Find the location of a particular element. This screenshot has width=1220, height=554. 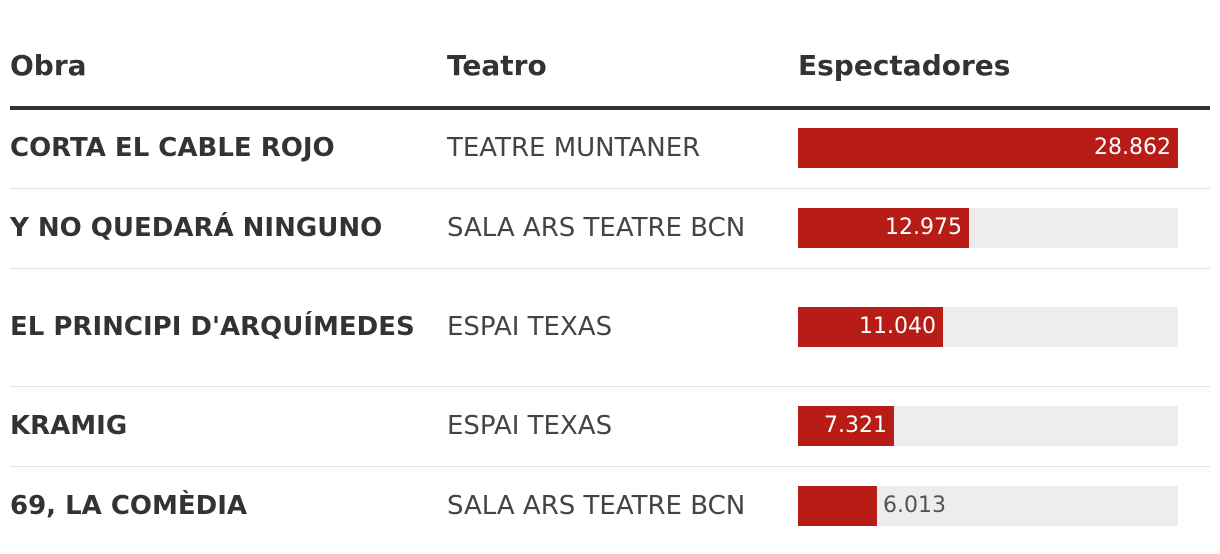

table-row: CORTA EL CABLE ROJO TEATRE MUNTANER 28.862 is located at coordinates (610, 148).